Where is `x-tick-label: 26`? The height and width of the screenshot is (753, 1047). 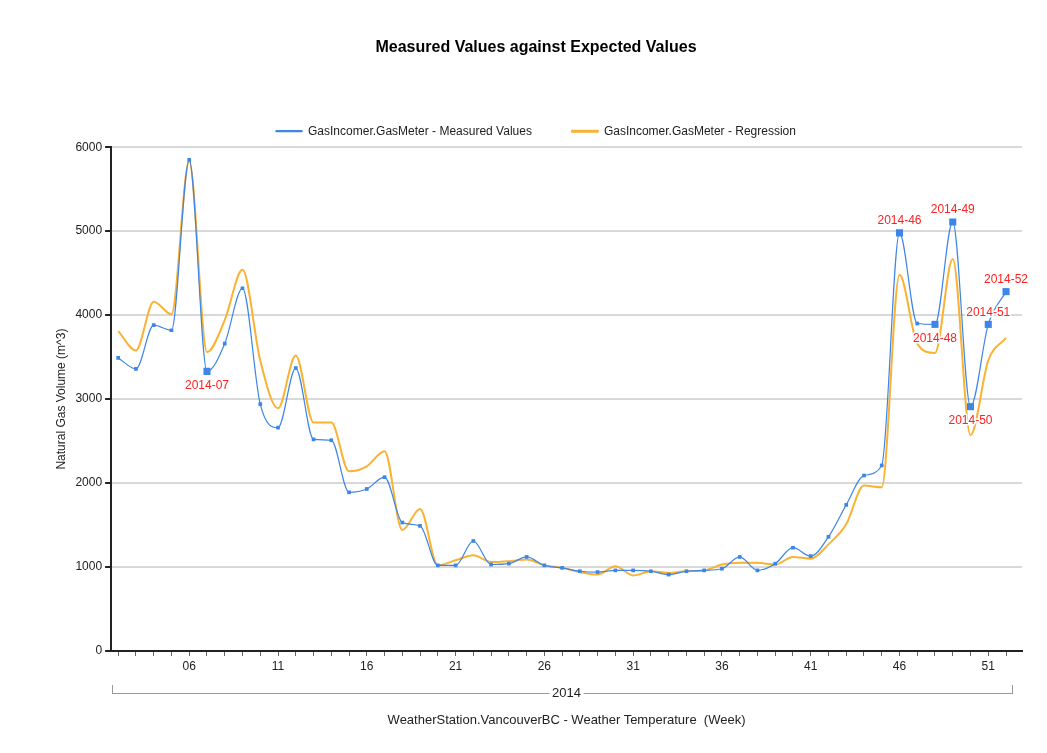 x-tick-label: 26 is located at coordinates (544, 665).